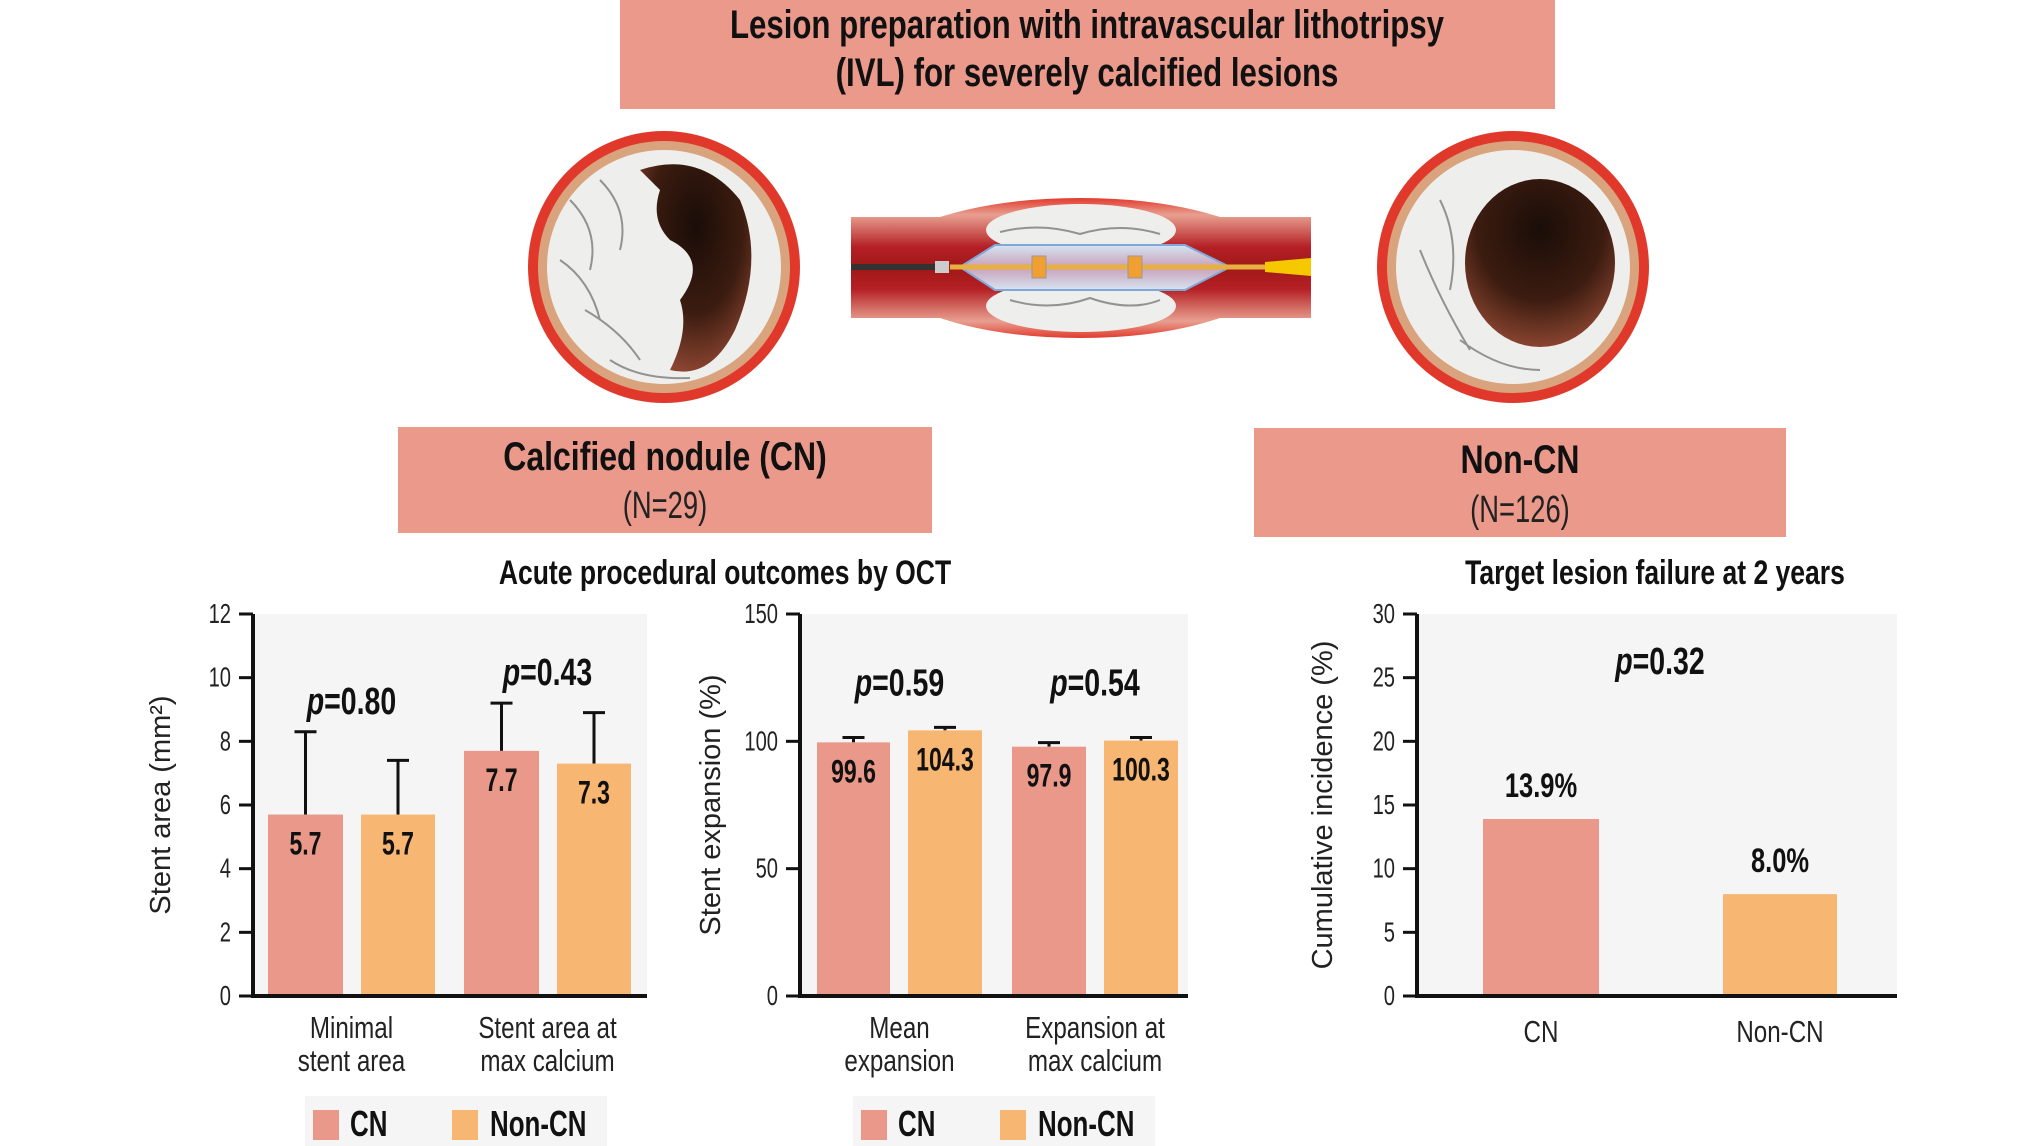 Image resolution: width=2031 pixels, height=1146 pixels. What do you see at coordinates (761, 614) in the screenshot?
I see `y-tick-label: 150` at bounding box center [761, 614].